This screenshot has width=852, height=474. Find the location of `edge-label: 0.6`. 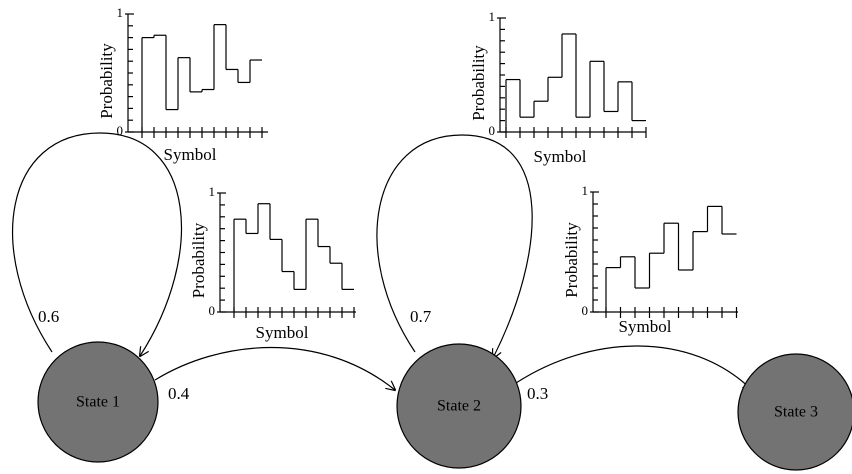

edge-label: 0.6 is located at coordinates (48, 316).